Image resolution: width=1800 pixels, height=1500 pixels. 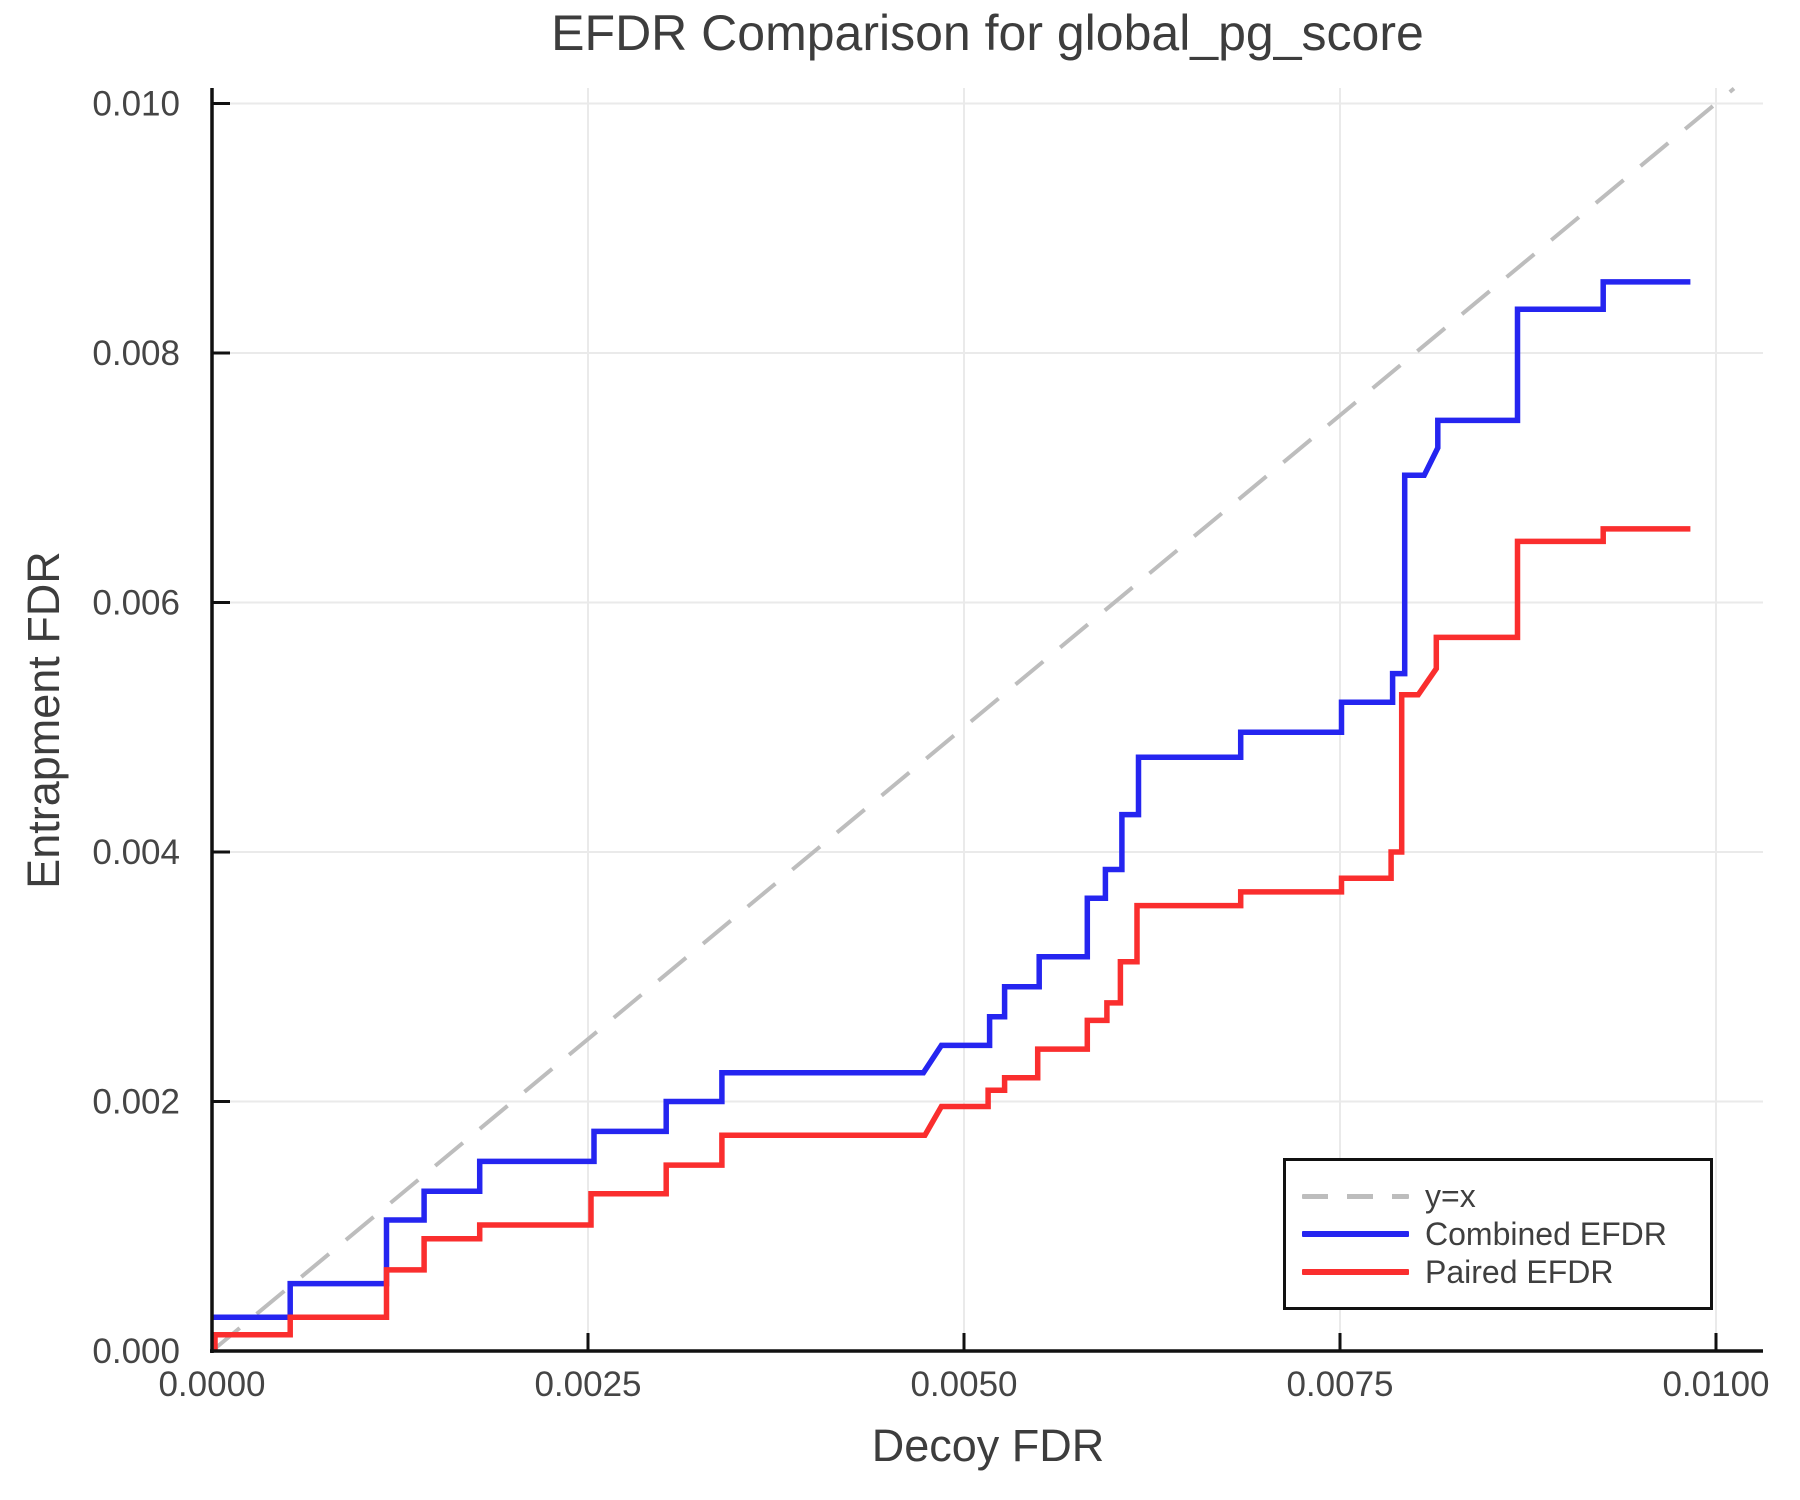 I want to click on legend-item-identity: y=x, so click(x=1506, y=1196).